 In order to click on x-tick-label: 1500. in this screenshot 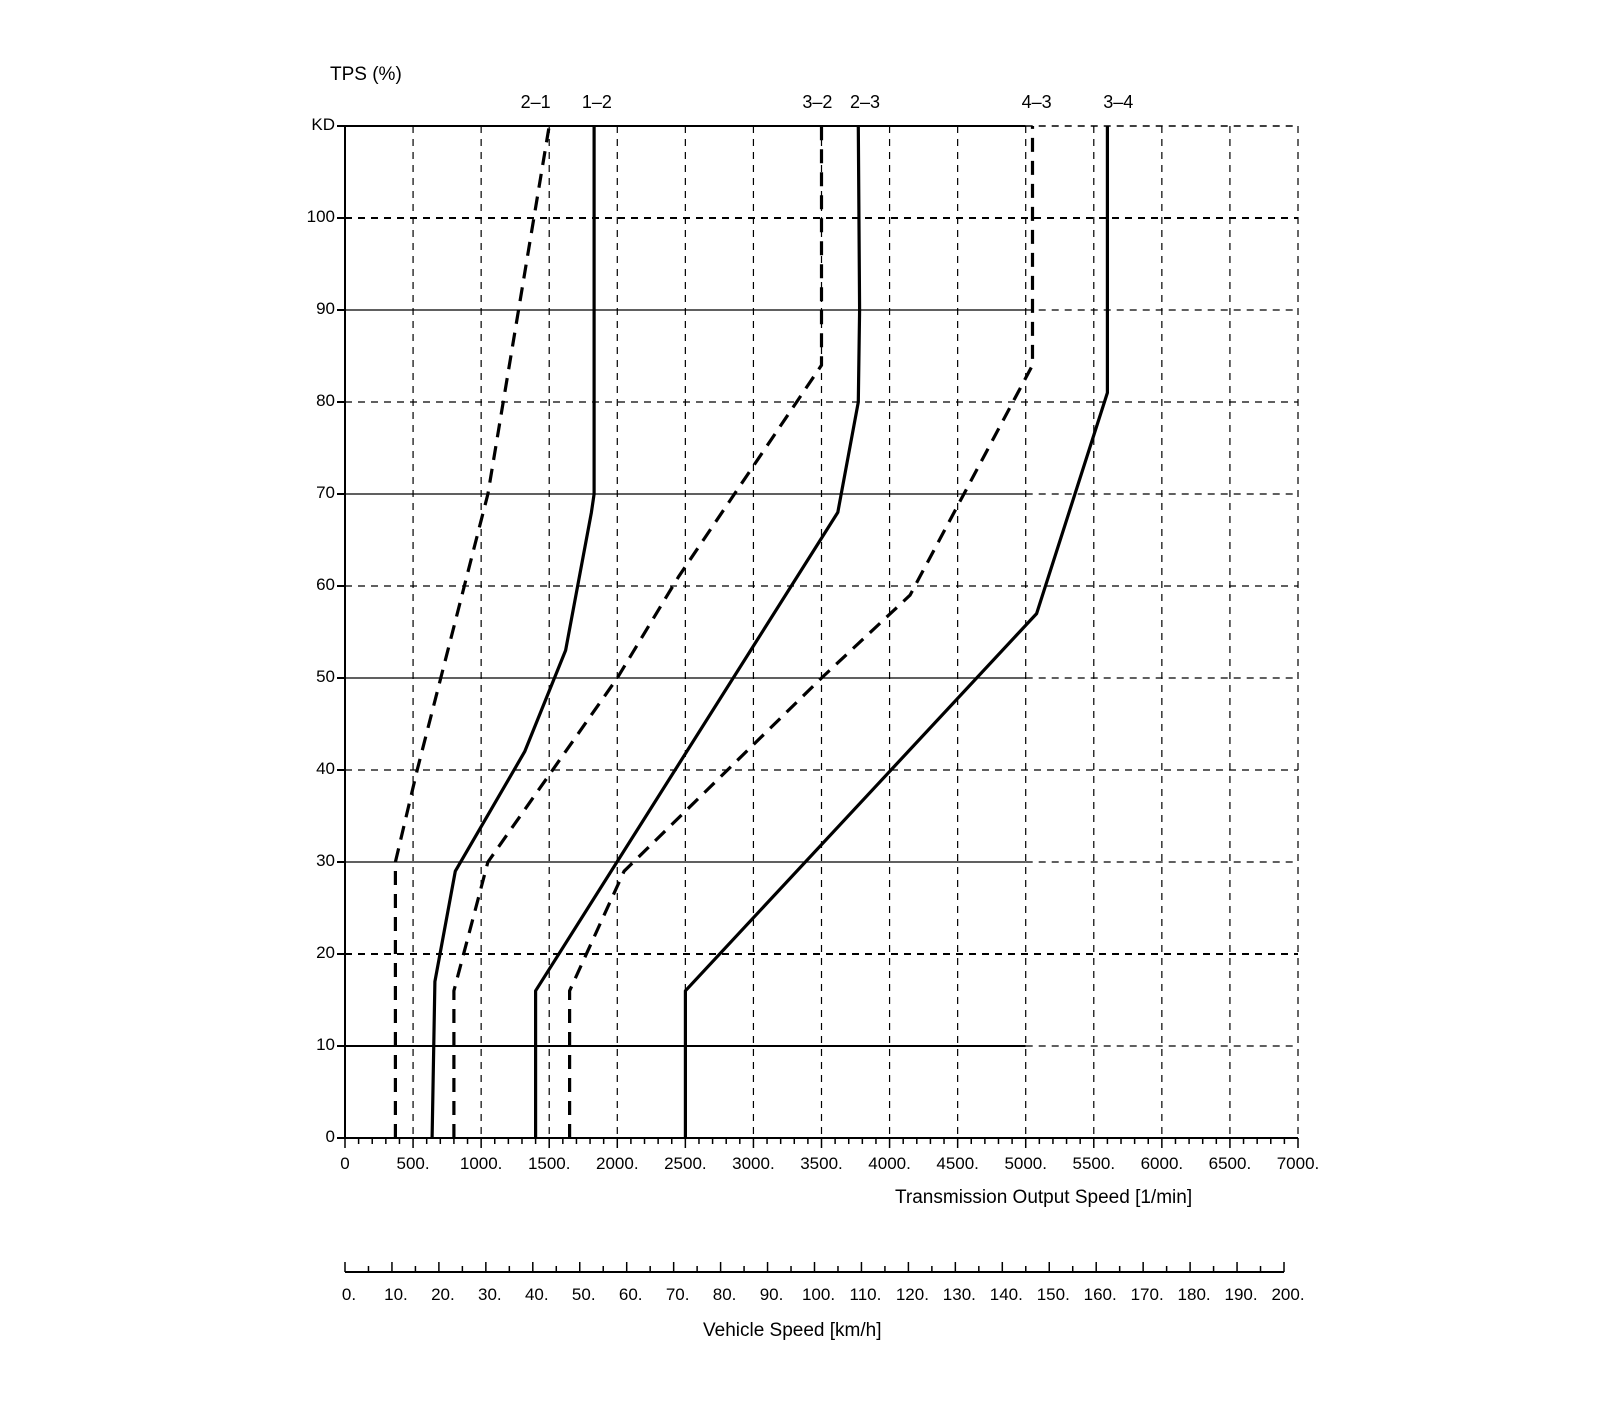, I will do `click(549, 1163)`.